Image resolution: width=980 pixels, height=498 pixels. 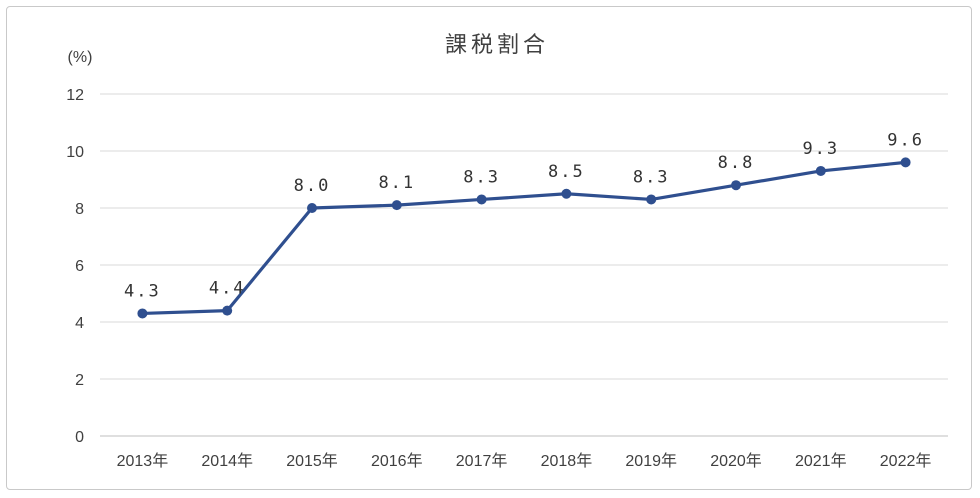 What do you see at coordinates (143, 461) in the screenshot?
I see `x-tick-label: 2013年` at bounding box center [143, 461].